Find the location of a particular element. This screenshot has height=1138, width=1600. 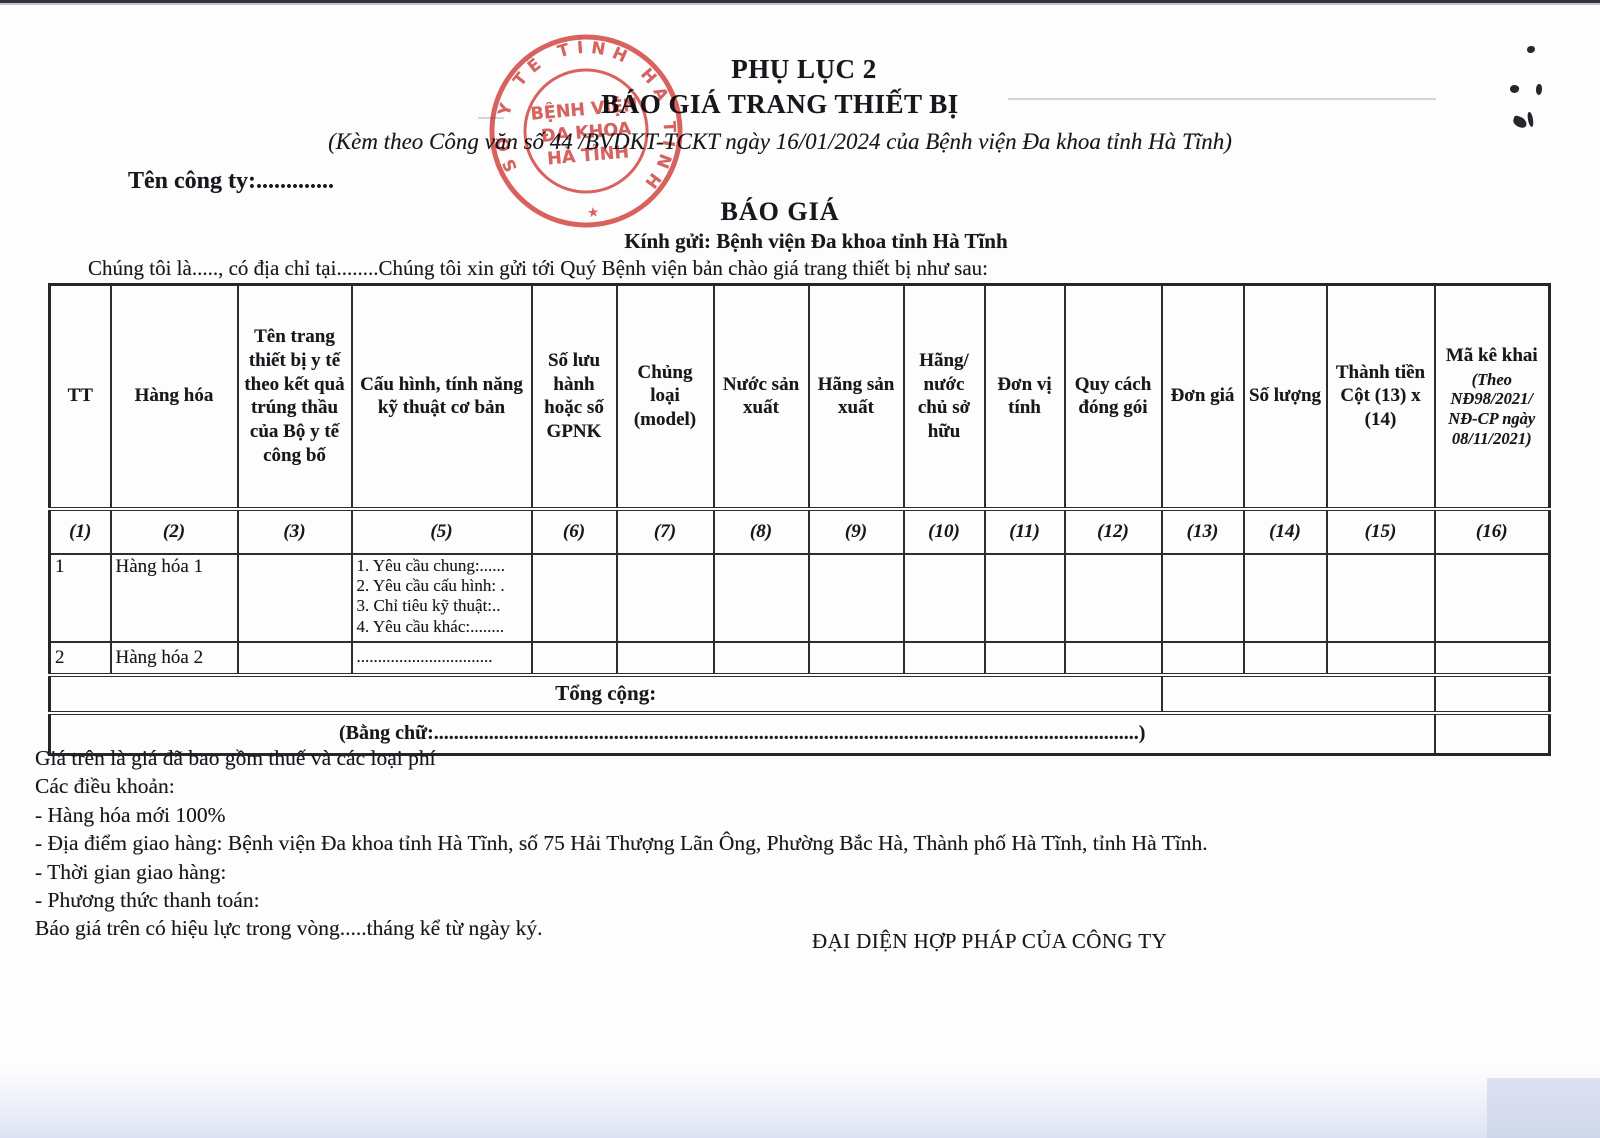

col-number: (3) is located at coordinates (294, 530).